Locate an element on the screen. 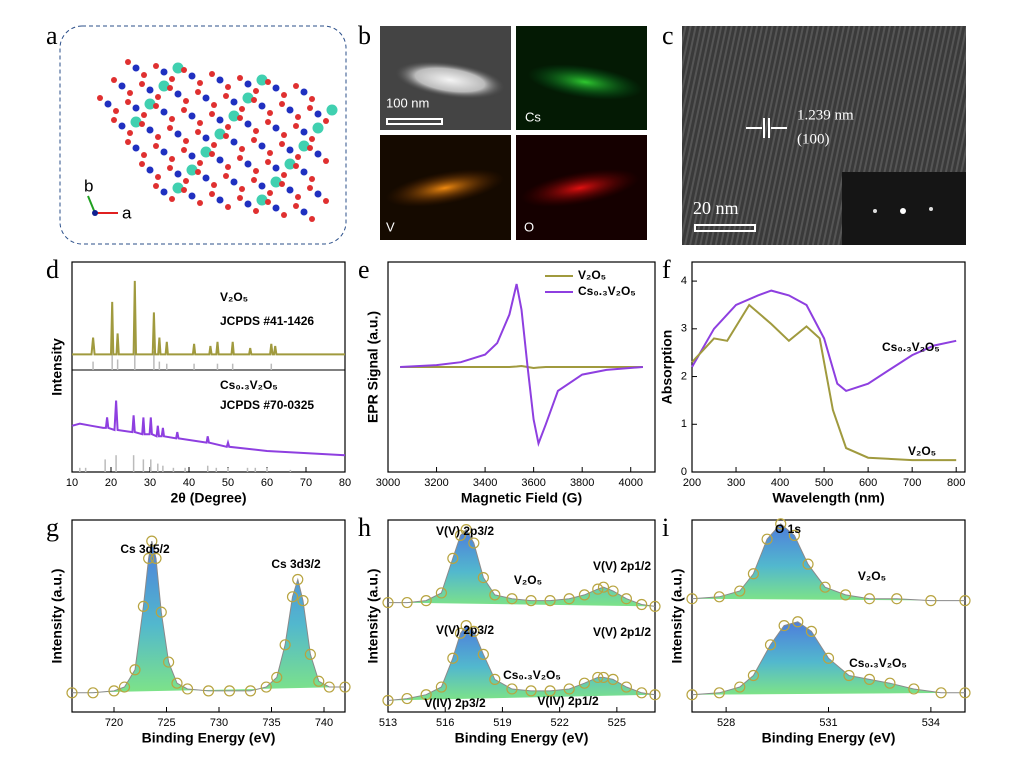 This screenshot has width=1024, height=763. fit-area is located at coordinates (828, 562).